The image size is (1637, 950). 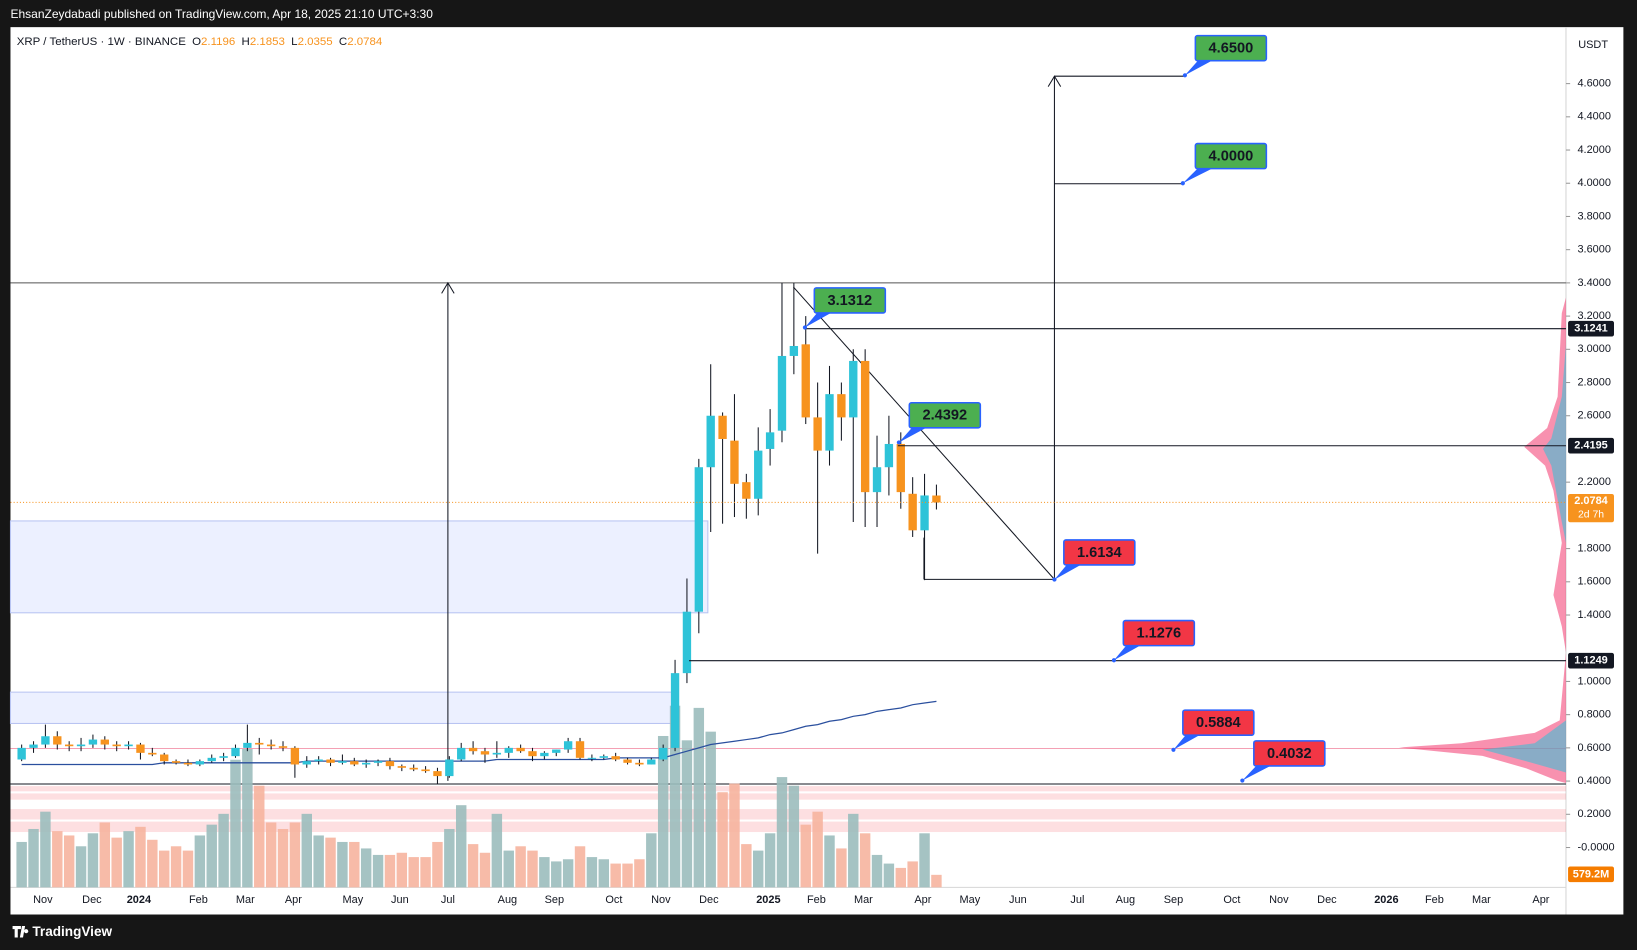 What do you see at coordinates (218, 42) in the screenshot?
I see `ohlc-value: 2.1196` at bounding box center [218, 42].